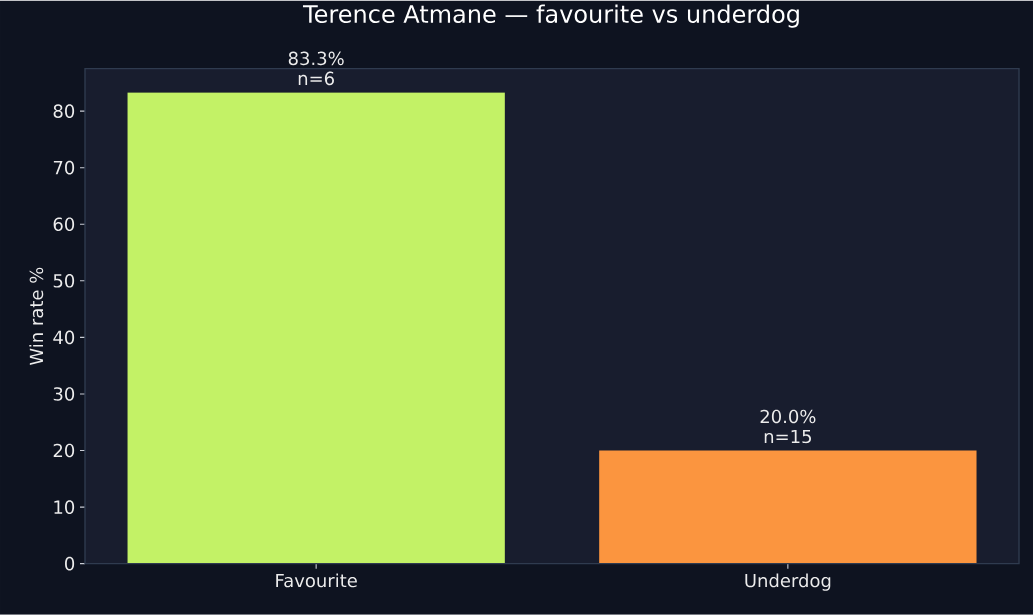 This screenshot has height=615, width=1033. I want to click on y-tick-label: 20, so click(64, 450).